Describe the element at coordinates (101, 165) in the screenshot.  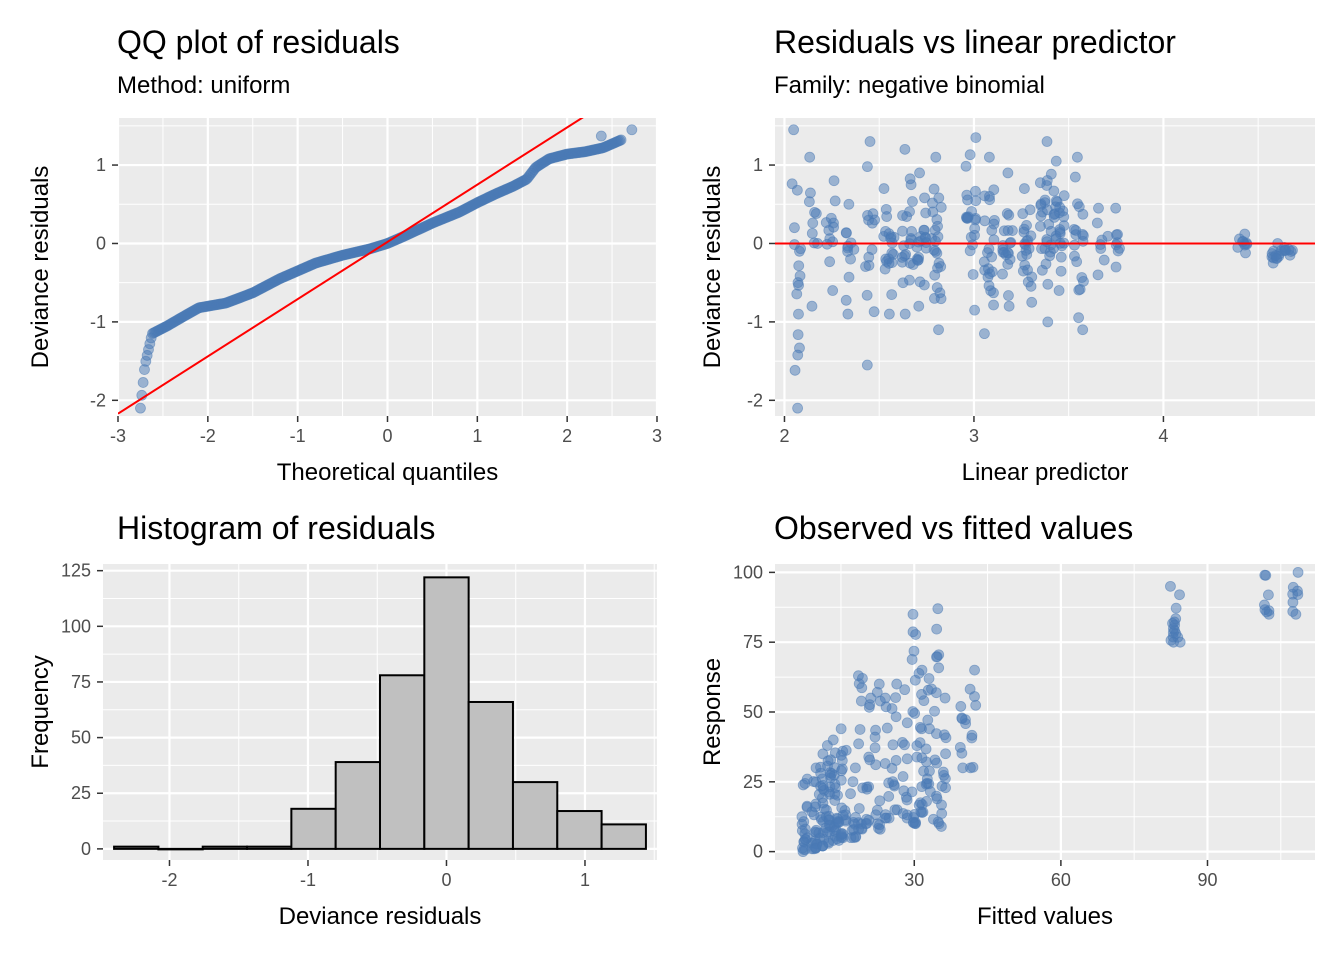
I see `qq-y-tick-label: 1` at that location.